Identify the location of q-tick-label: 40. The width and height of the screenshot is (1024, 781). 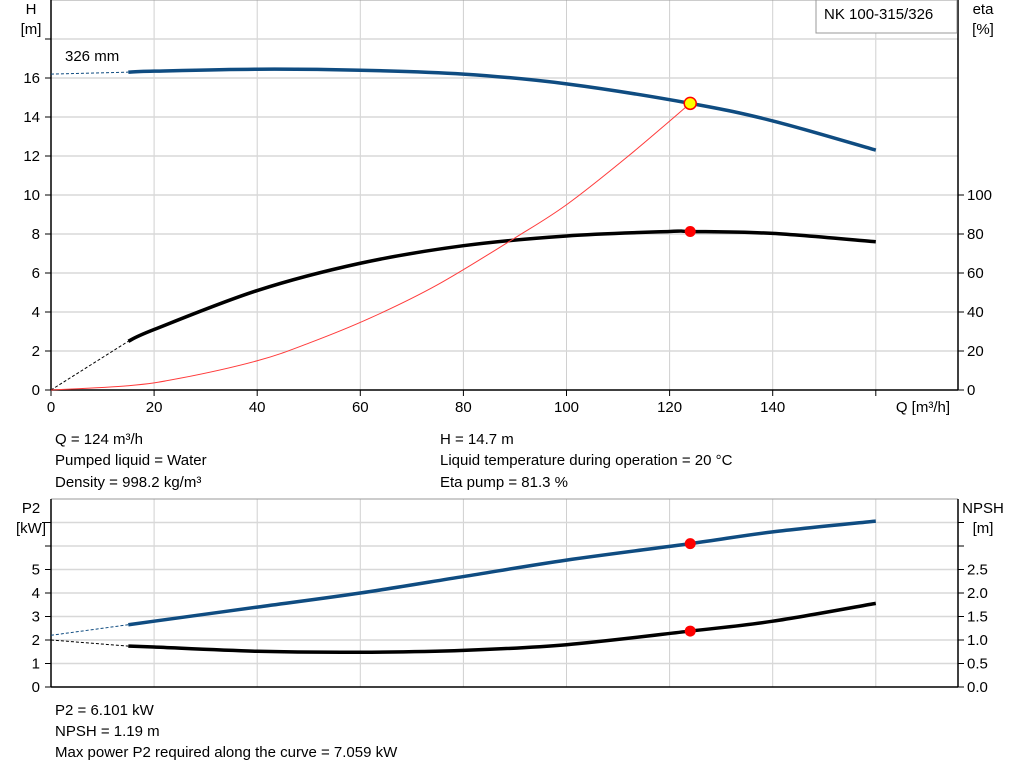
(257, 407).